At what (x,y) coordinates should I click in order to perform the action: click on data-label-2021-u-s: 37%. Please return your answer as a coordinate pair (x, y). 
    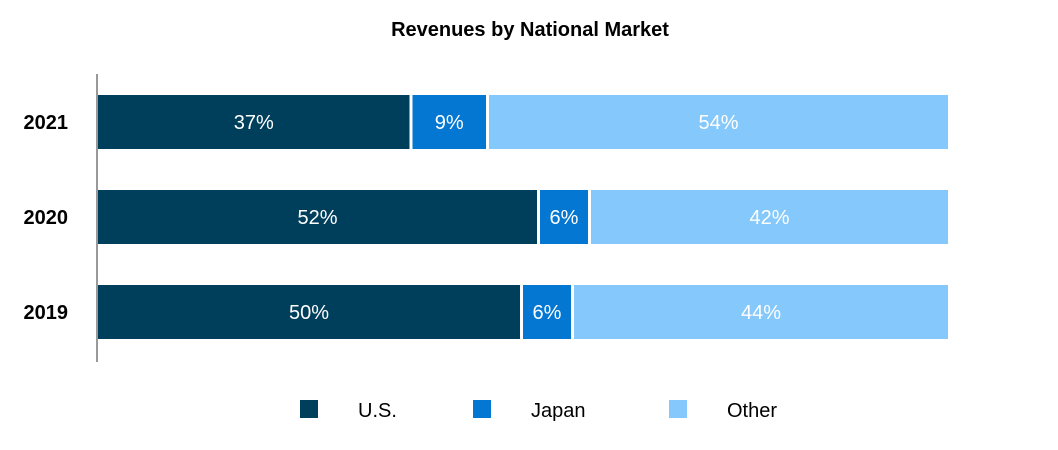
    Looking at the image, I should click on (254, 123).